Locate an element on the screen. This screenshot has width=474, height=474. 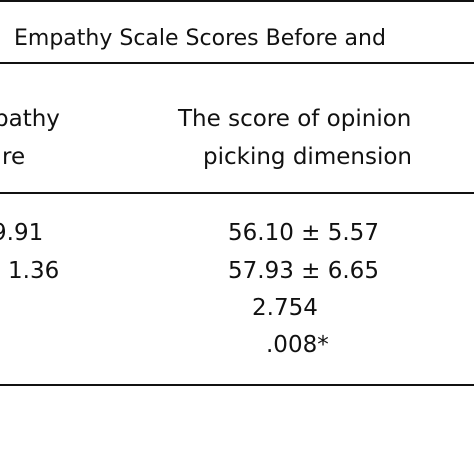
cell: 2.754 is located at coordinates (285, 308).